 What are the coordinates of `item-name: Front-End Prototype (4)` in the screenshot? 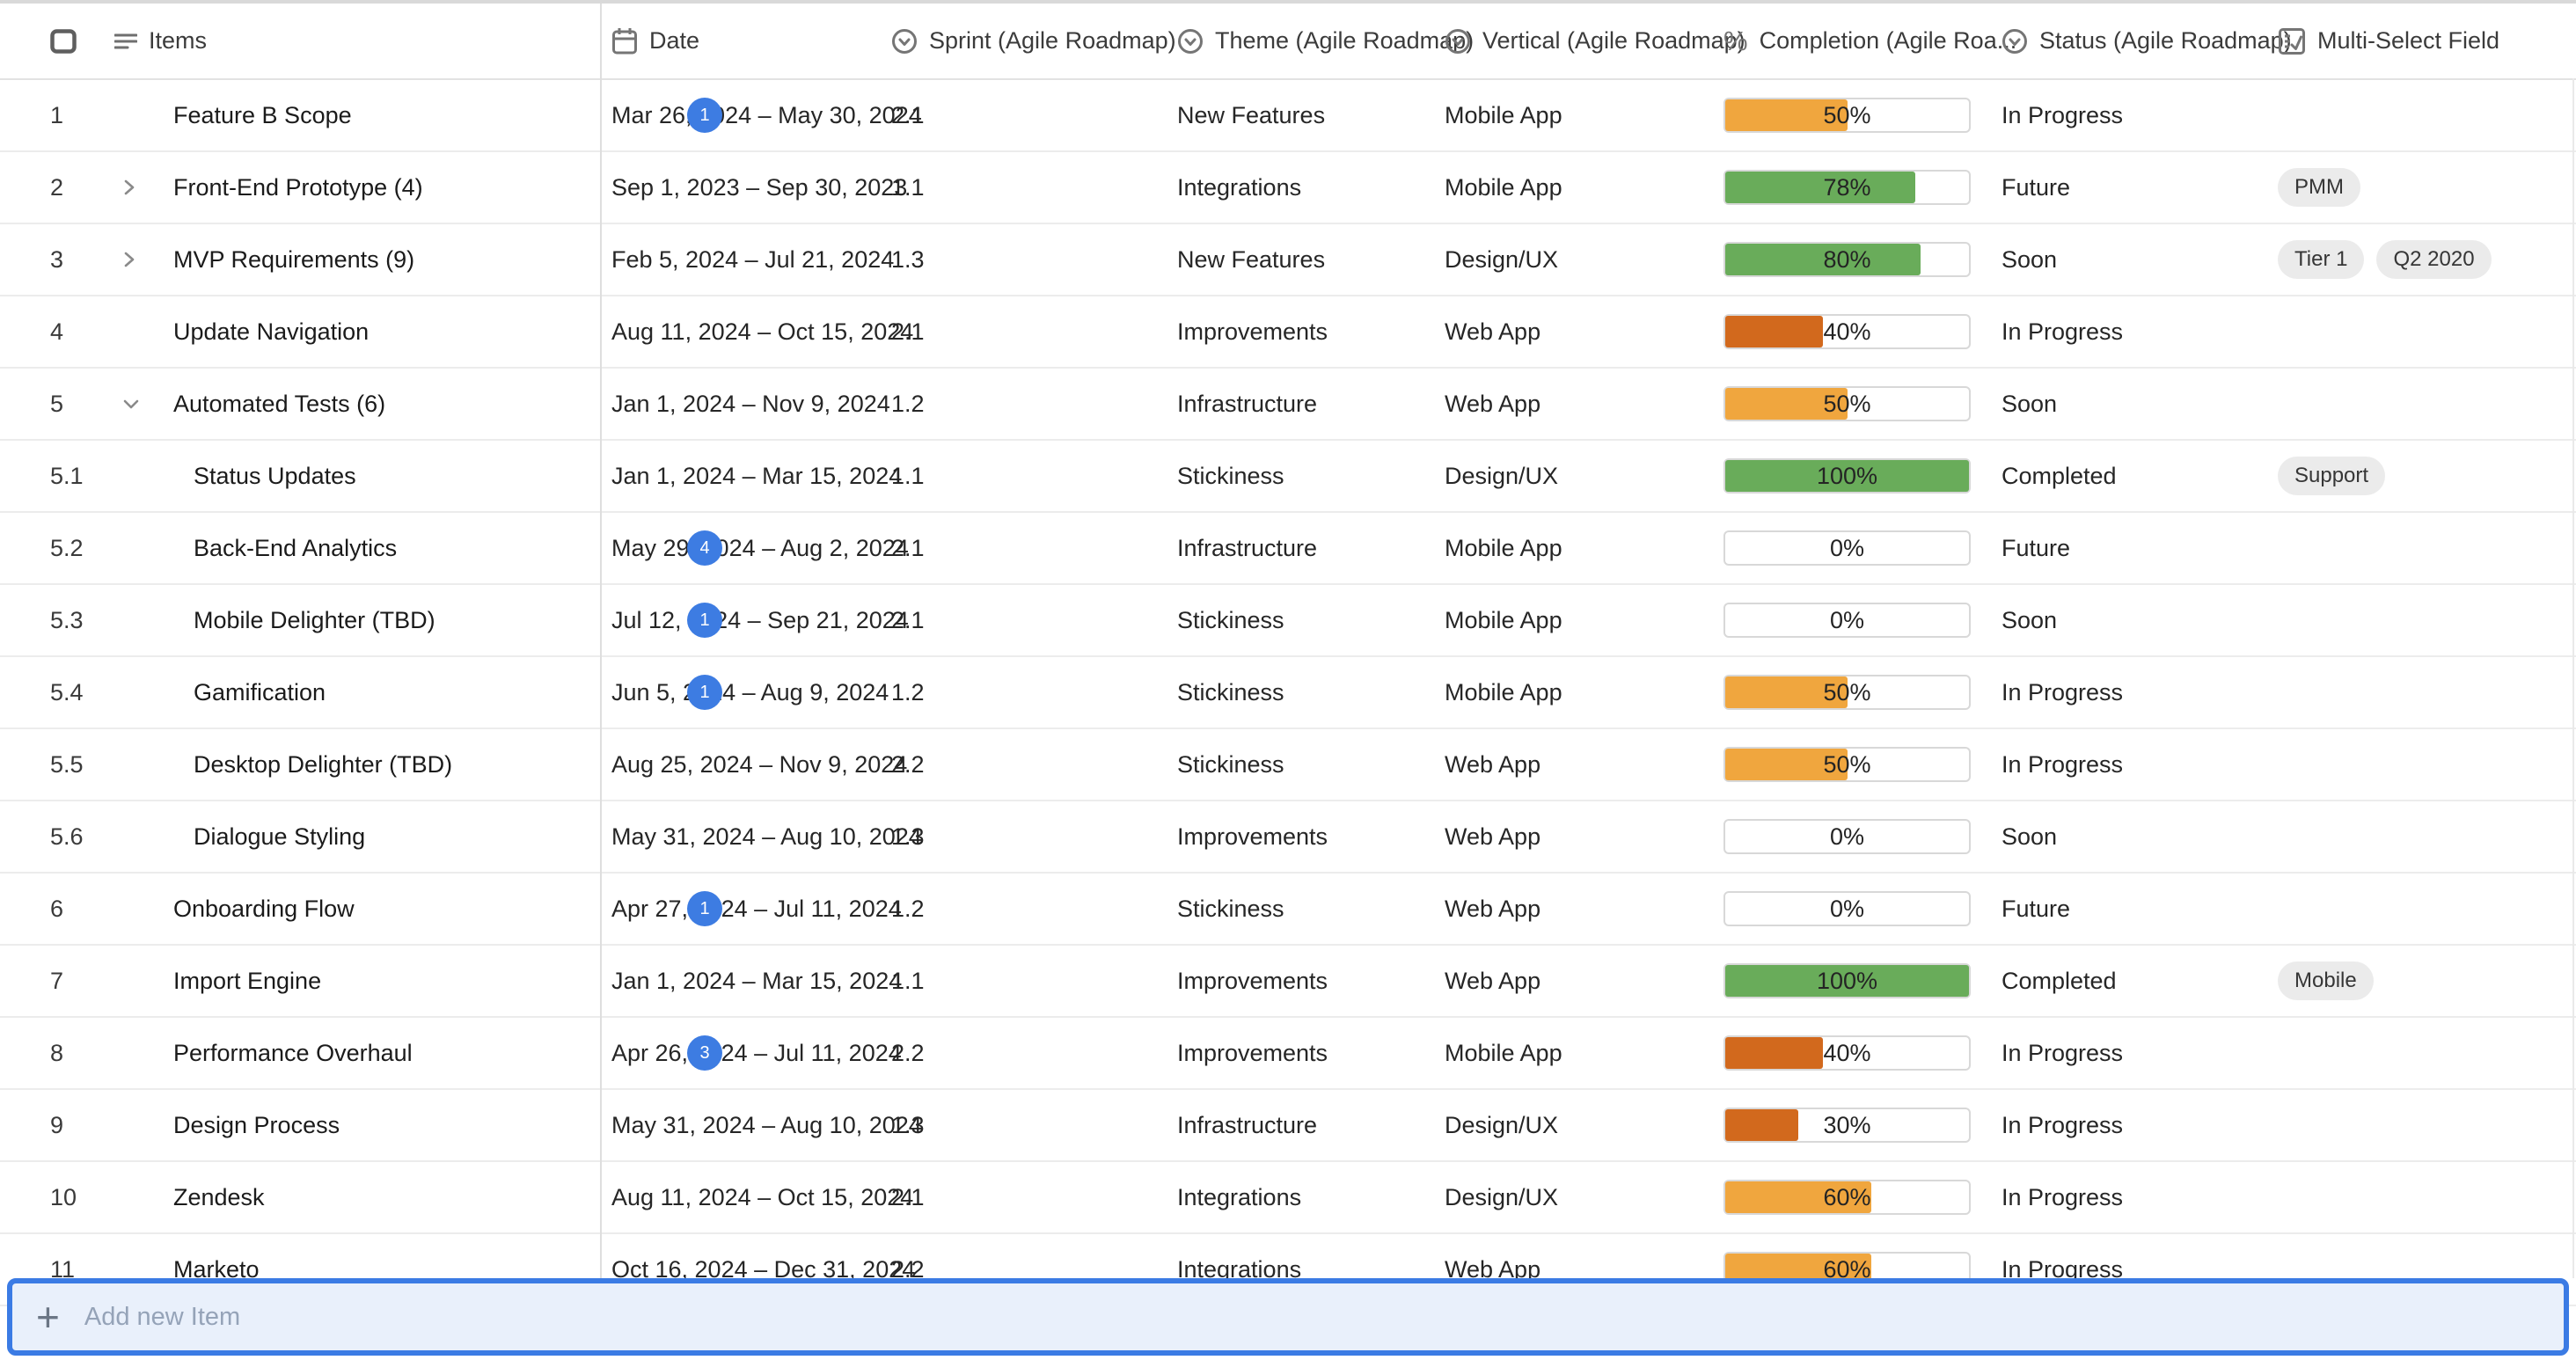 It's located at (298, 187).